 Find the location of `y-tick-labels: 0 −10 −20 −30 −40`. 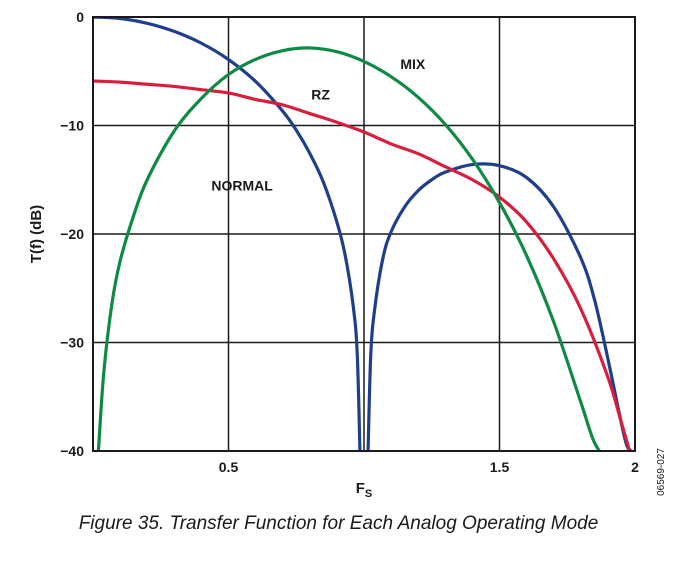

y-tick-labels: 0 −10 −20 −30 −40 is located at coordinates (72, 234).